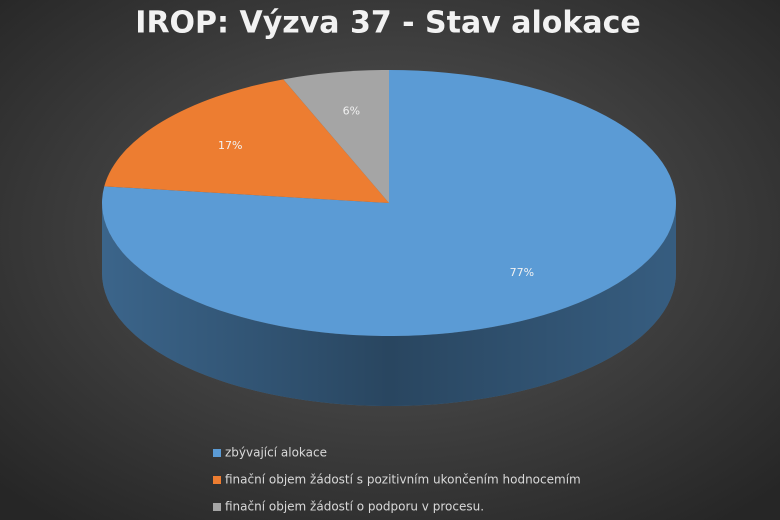  Describe the element at coordinates (351, 111) in the screenshot. I see `data-label: 6%` at that location.